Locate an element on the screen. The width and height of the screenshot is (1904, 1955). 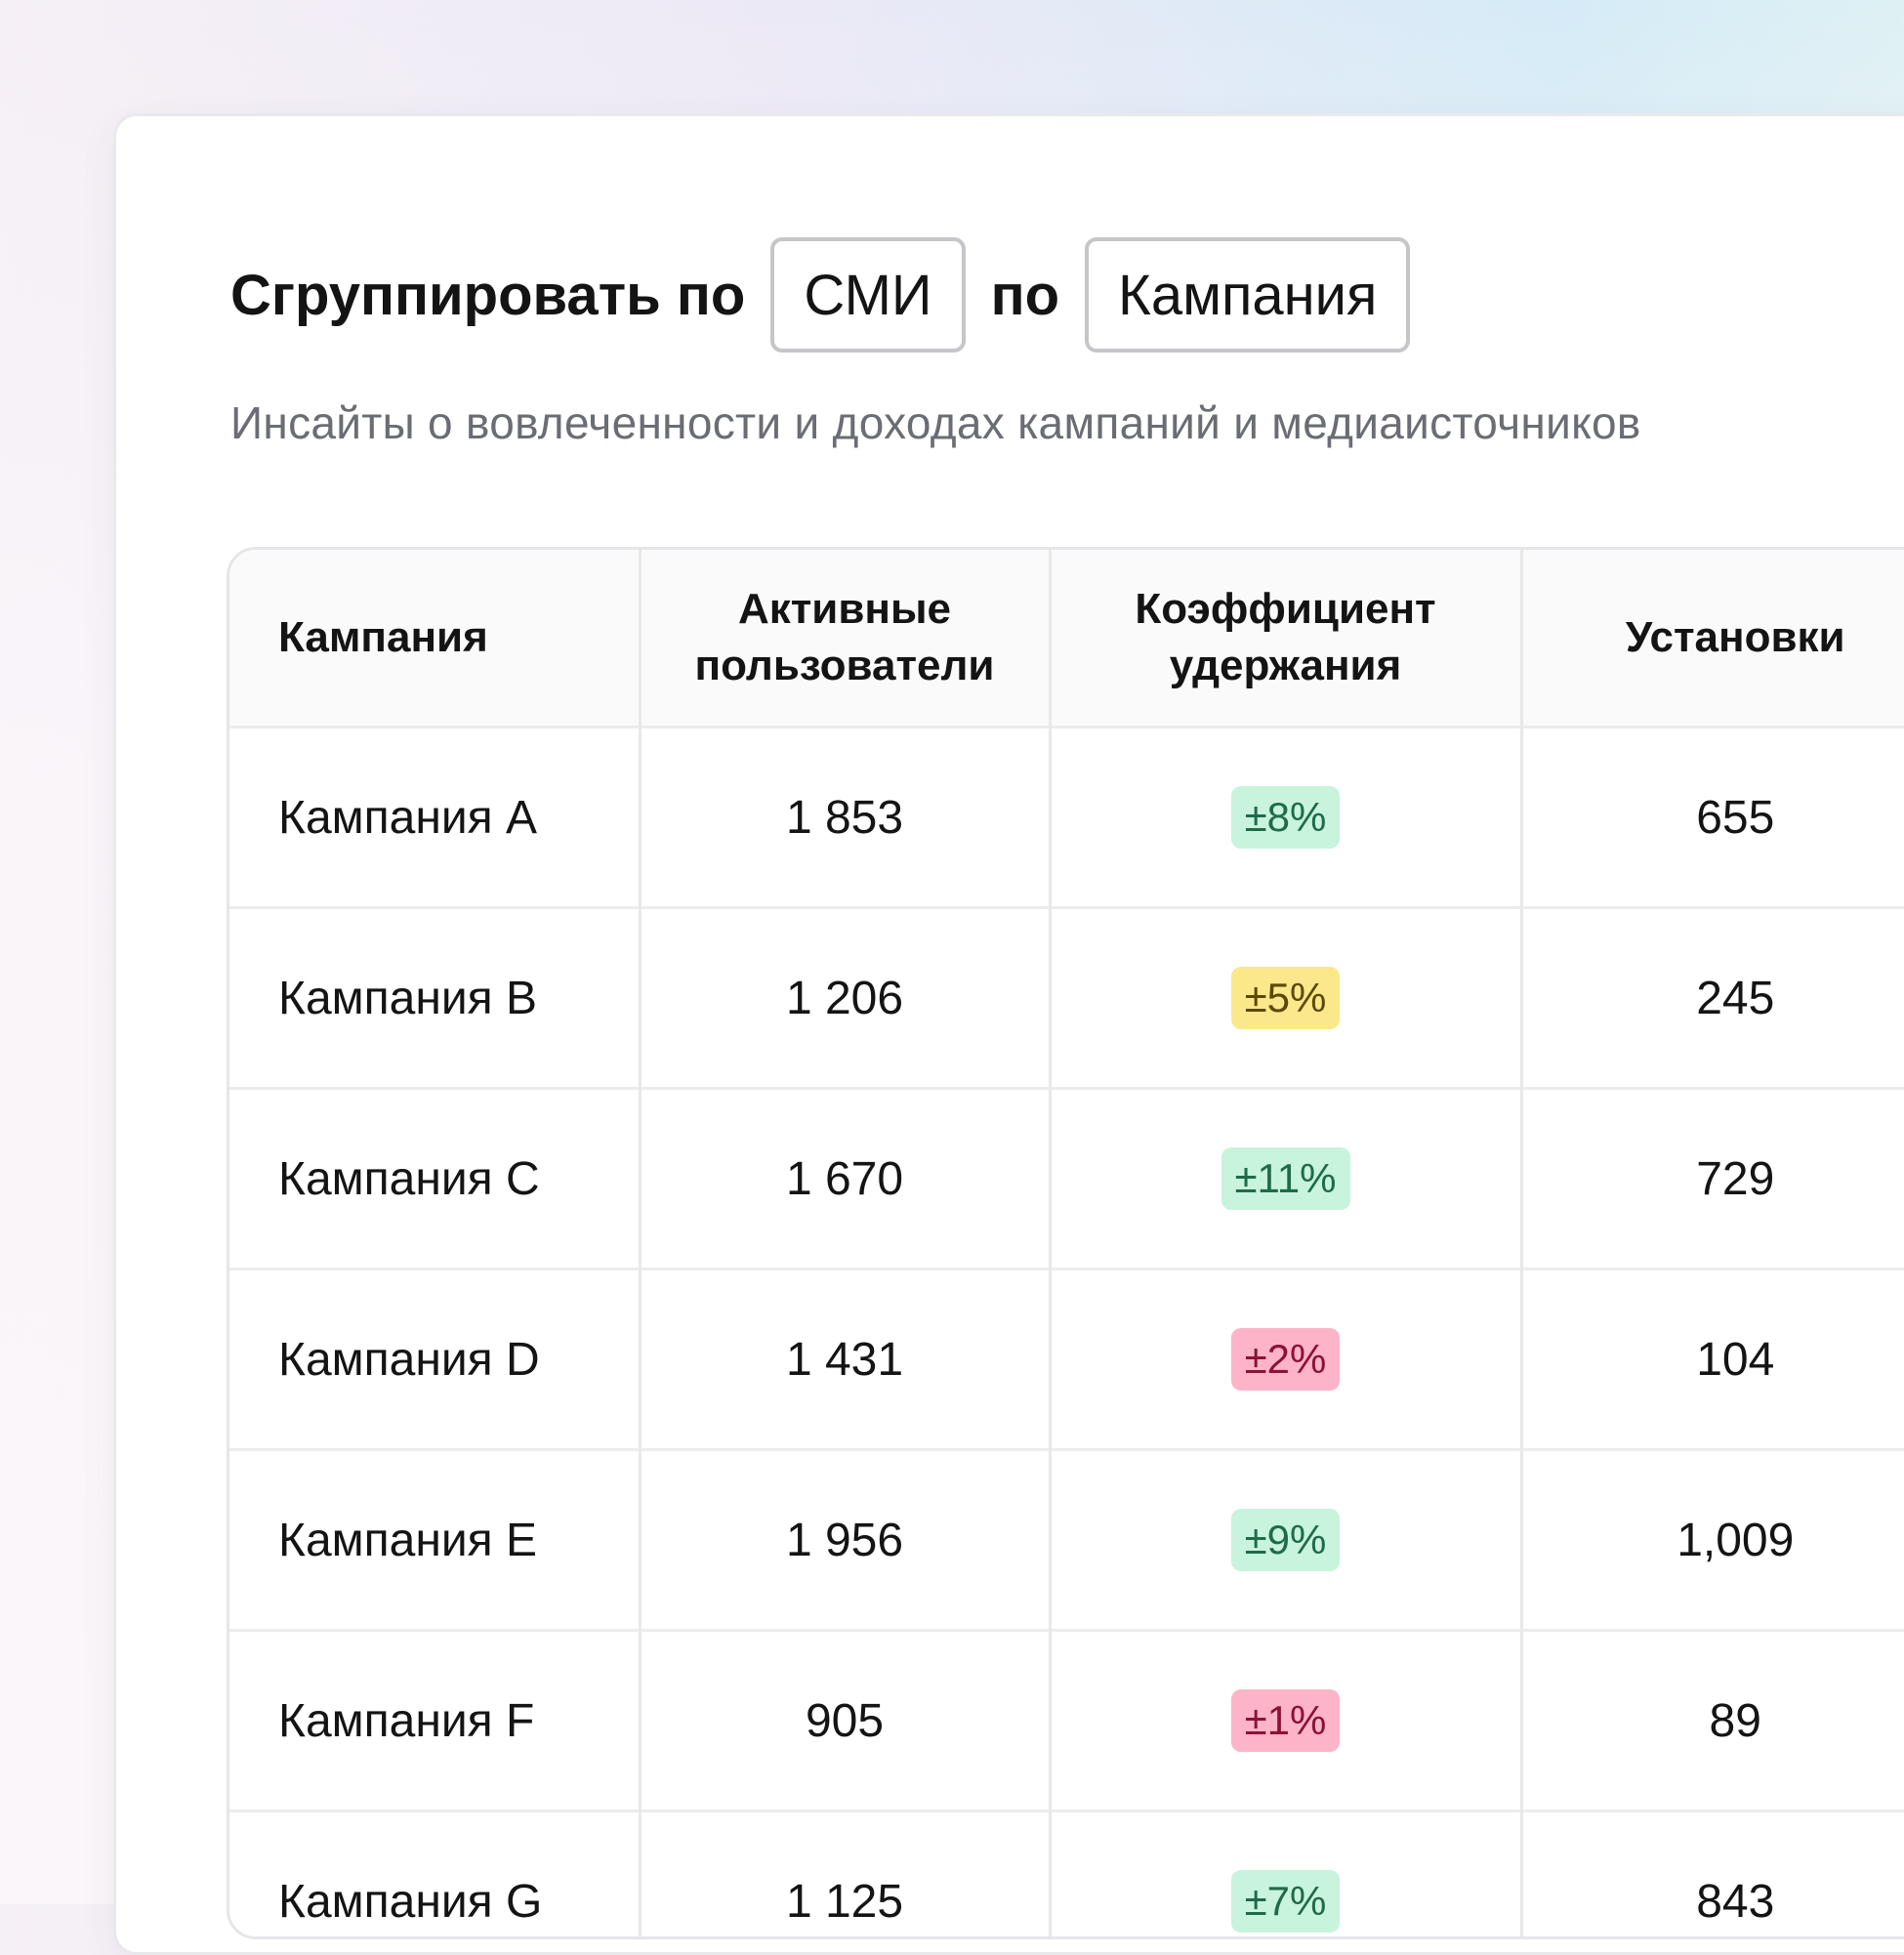
cell-retention: ±7% is located at coordinates (1286, 1872).